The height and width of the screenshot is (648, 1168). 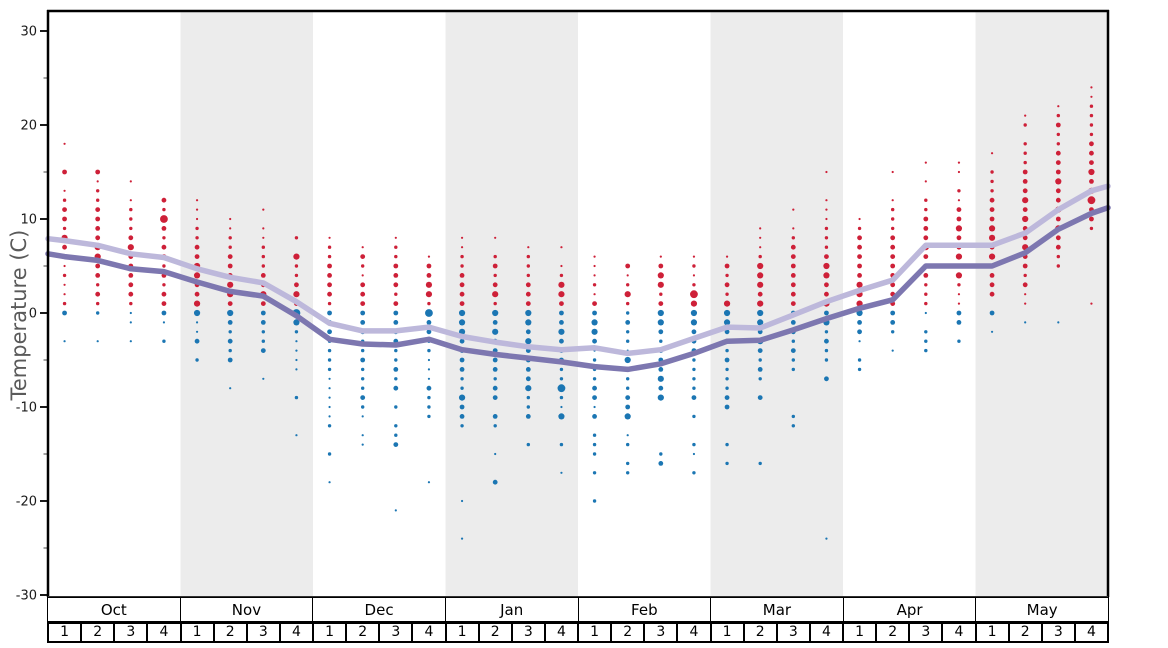 What do you see at coordinates (761, 633) in the screenshot?
I see `week-cell-mar-2: 2` at bounding box center [761, 633].